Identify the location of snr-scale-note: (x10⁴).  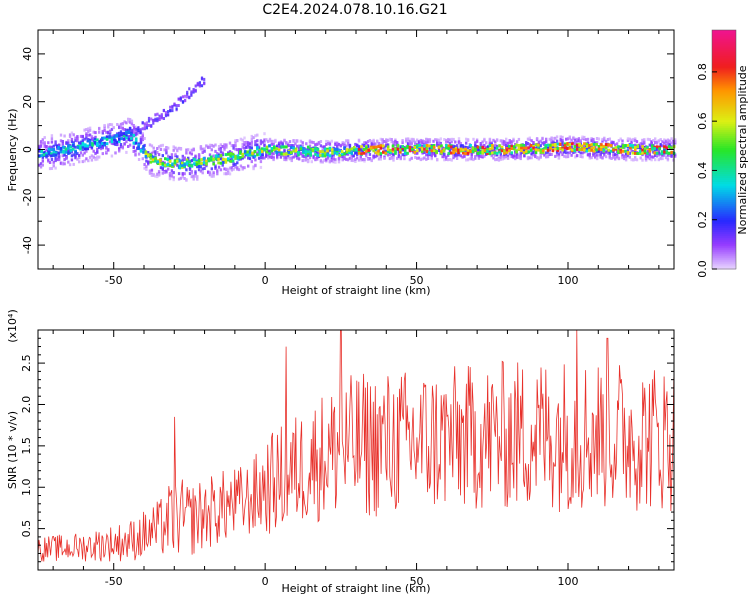
(12, 326).